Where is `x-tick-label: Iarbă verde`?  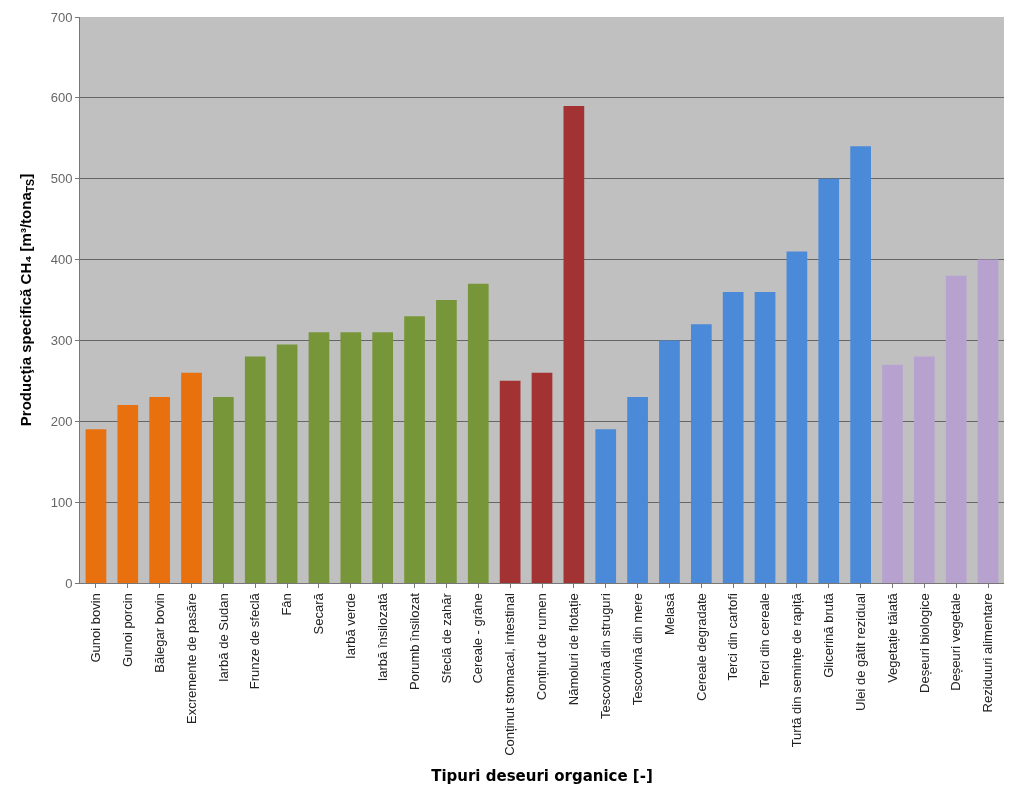 x-tick-label: Iarbă verde is located at coordinates (351, 626).